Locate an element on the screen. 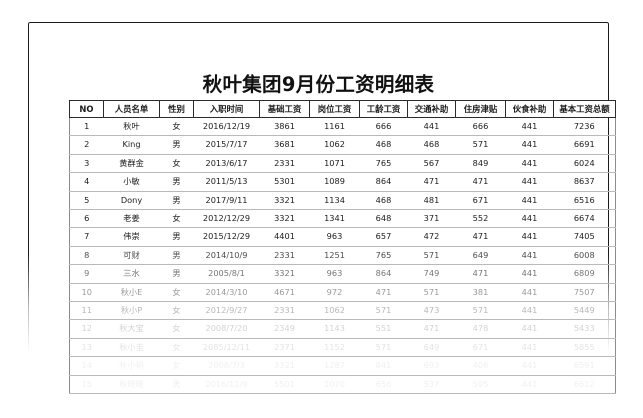 The width and height of the screenshot is (643, 418). table-row: 9 三水男 2005/8/1 3321 963 864 749 471 441 6809 is located at coordinates (342, 274).